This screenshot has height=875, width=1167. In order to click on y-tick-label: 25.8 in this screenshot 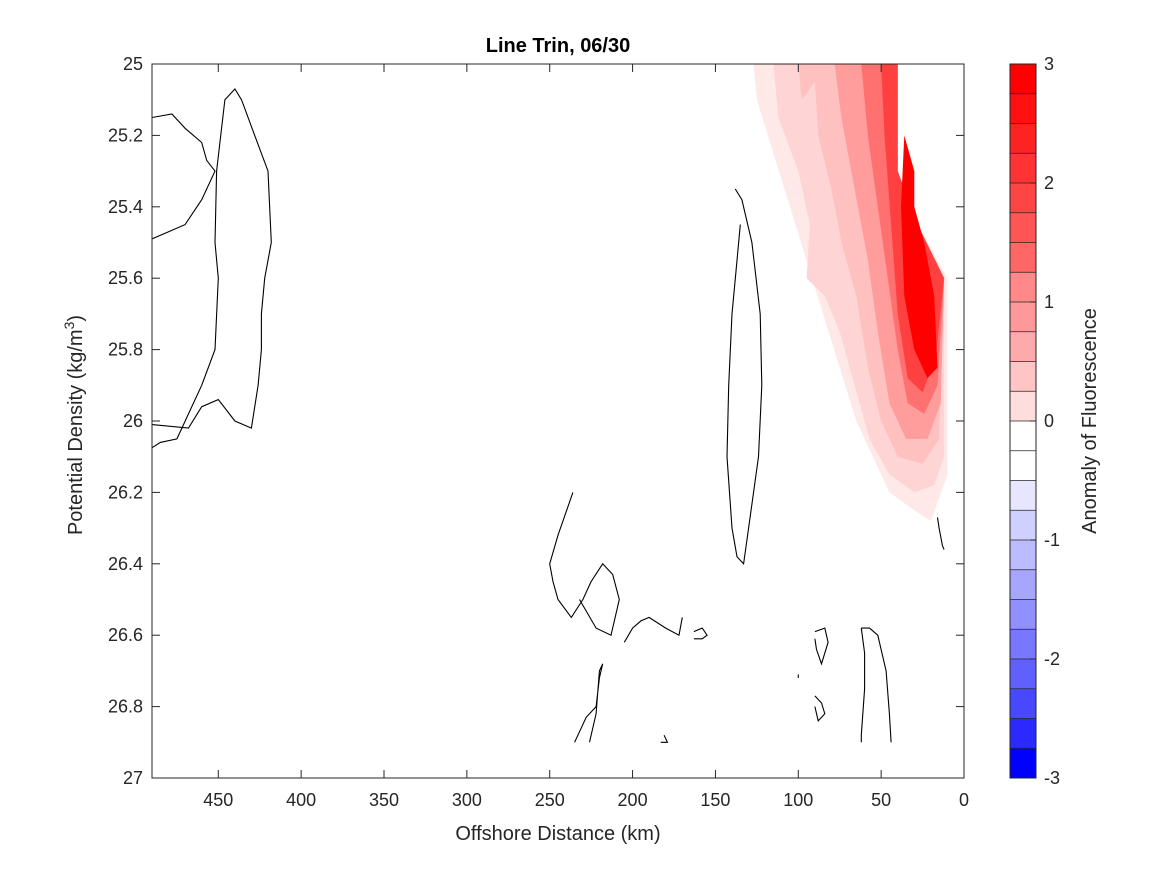, I will do `click(125, 350)`.